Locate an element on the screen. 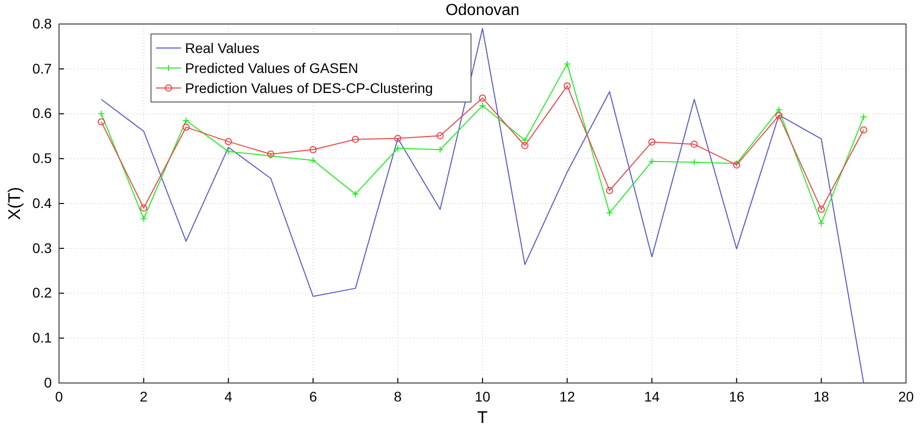  y-tick-label: 0.5 is located at coordinates (42, 158).